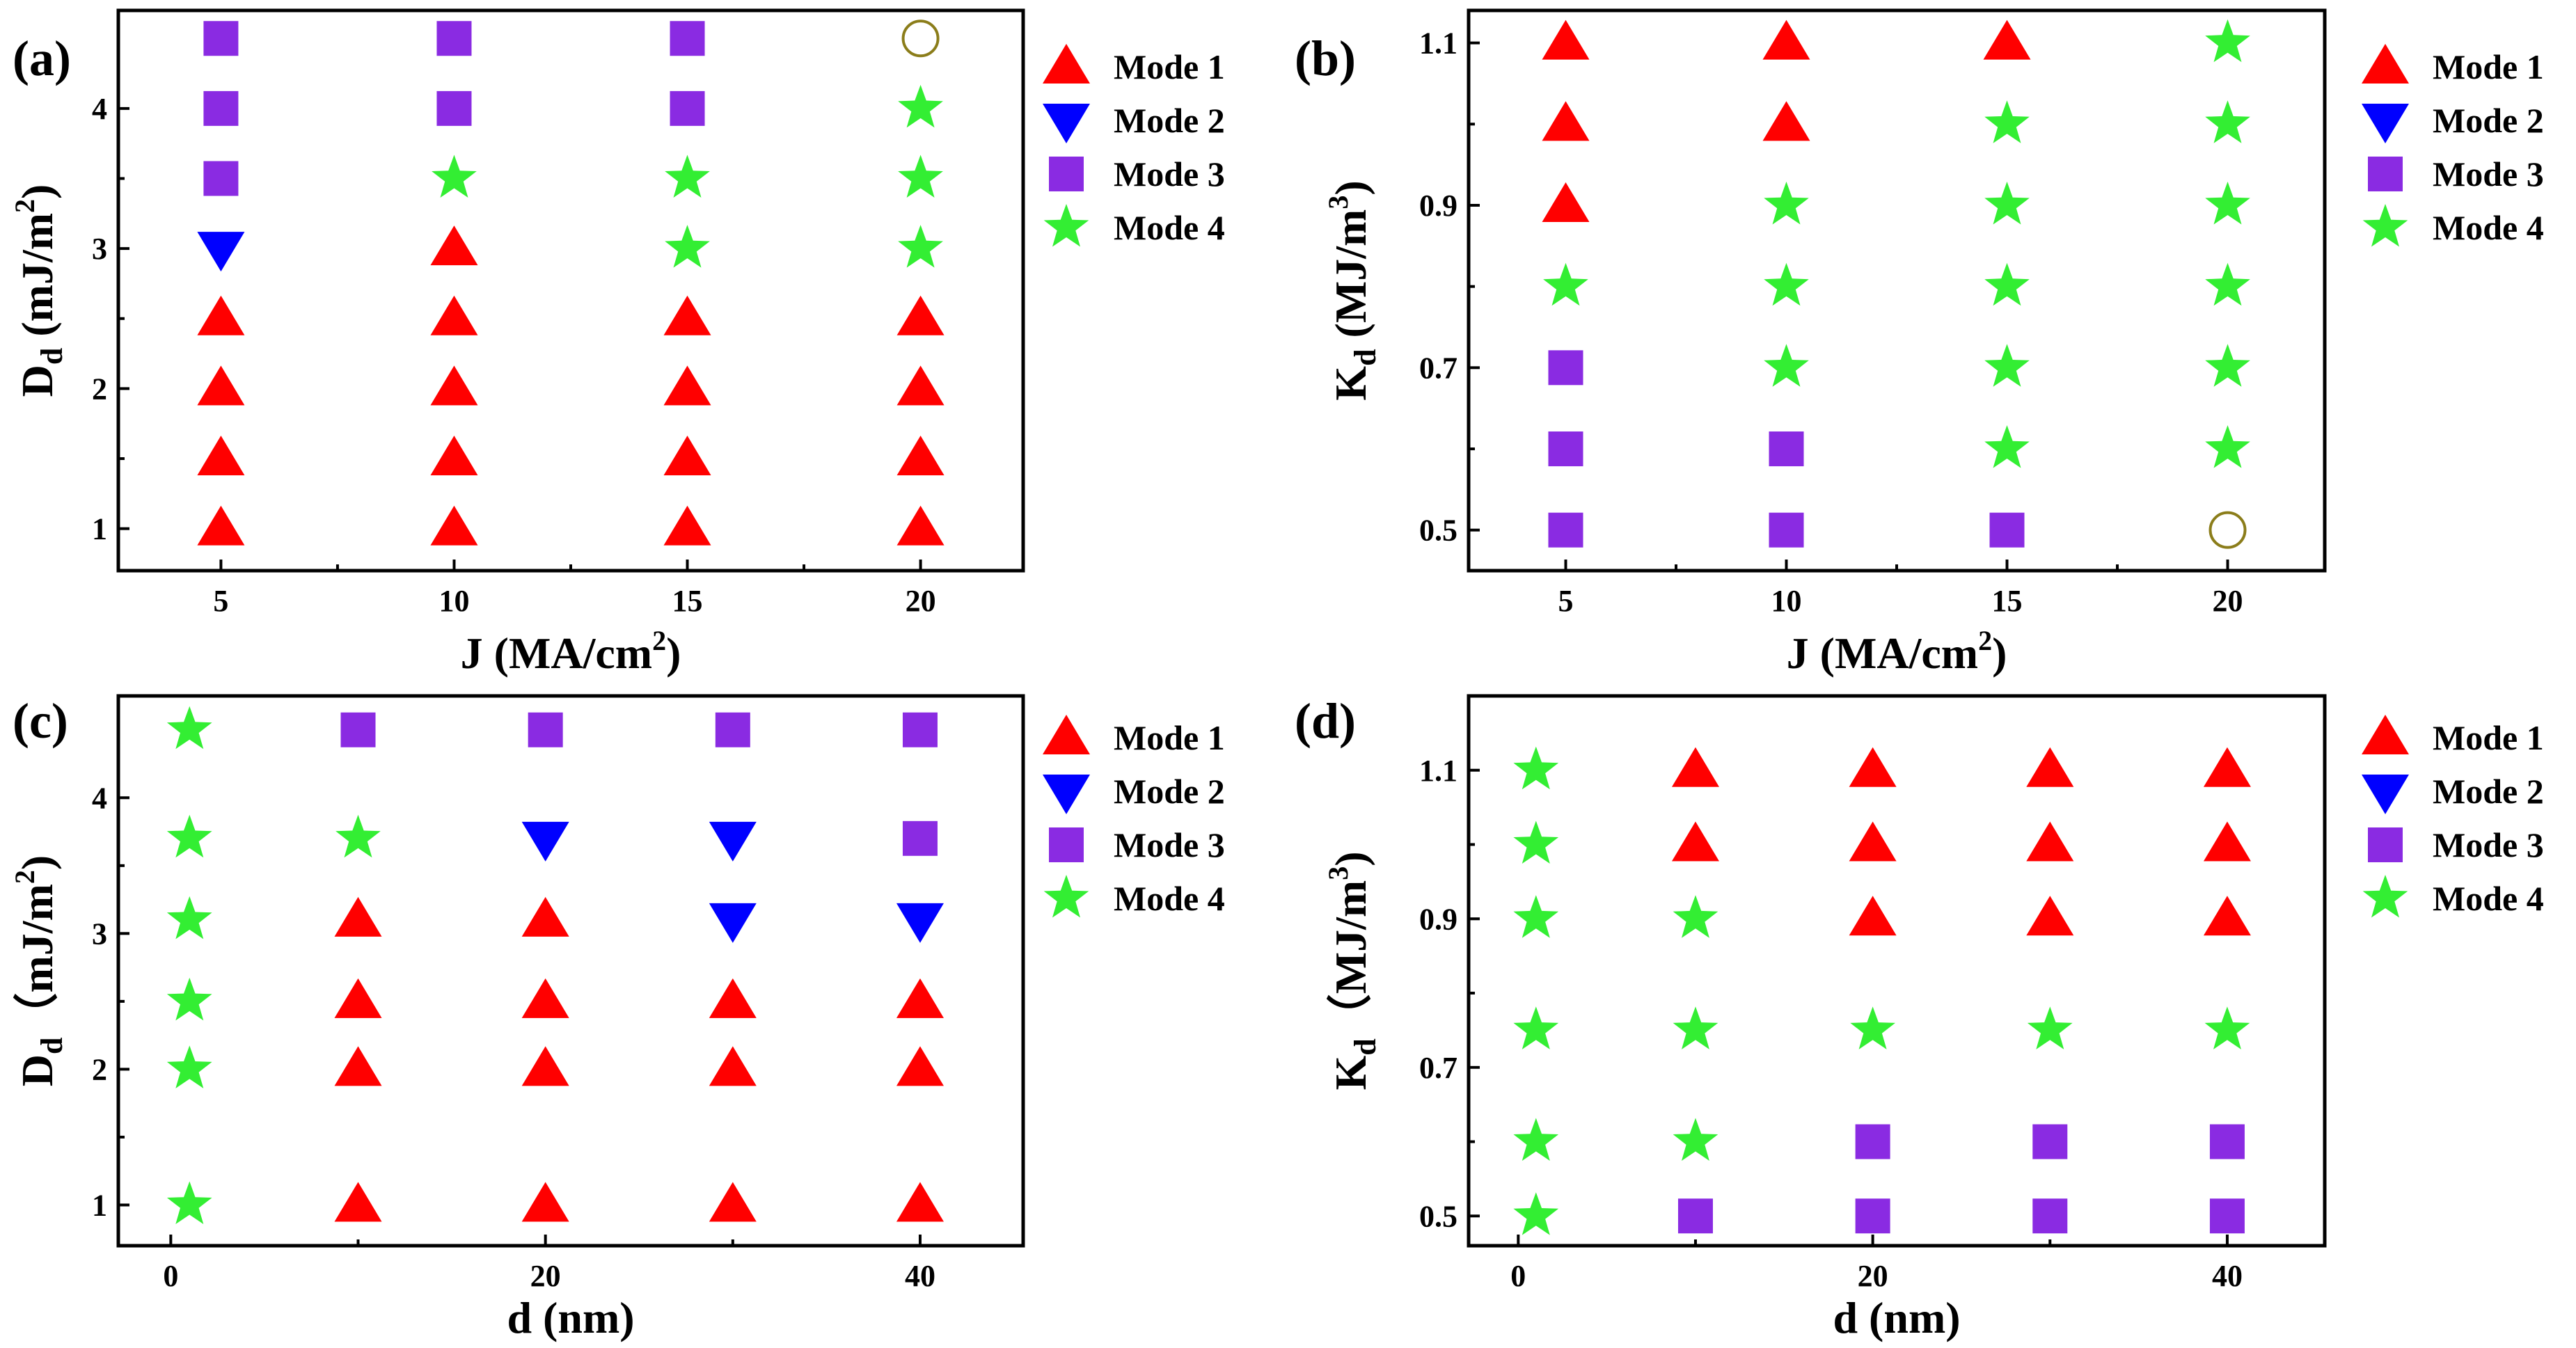  I want to click on legend-square-marker, so click(1066, 174).